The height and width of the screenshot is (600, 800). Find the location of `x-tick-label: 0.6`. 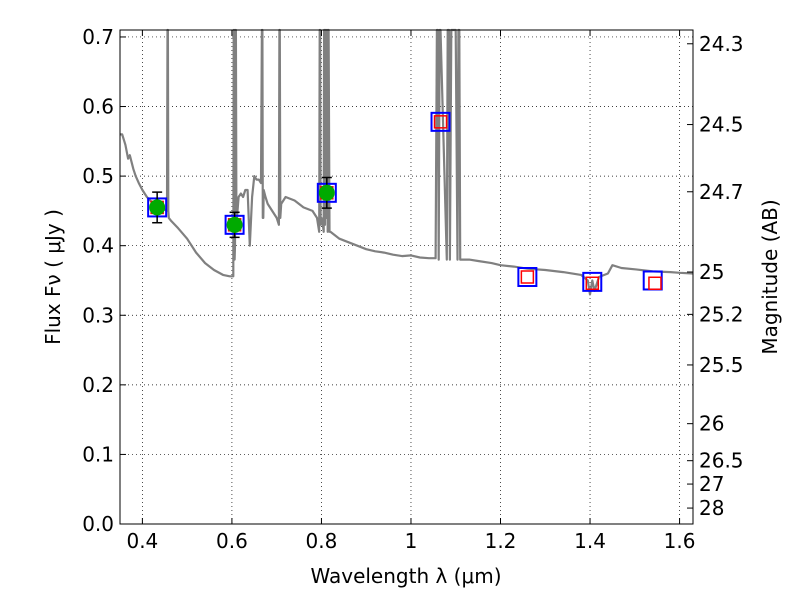

x-tick-label: 0.6 is located at coordinates (232, 541).